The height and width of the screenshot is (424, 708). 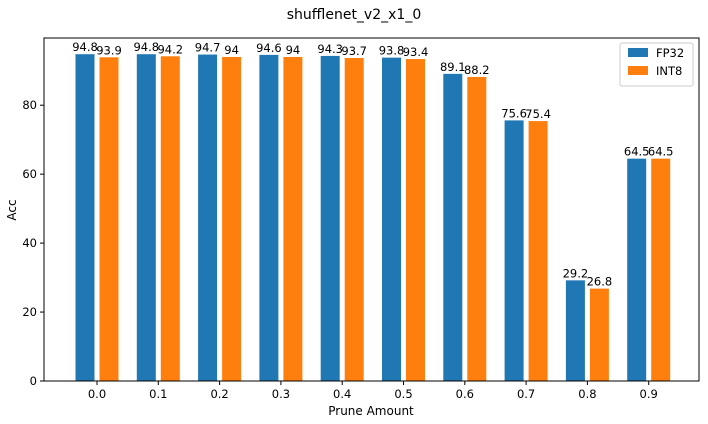 I want to click on x-tick-label: 0.3, so click(x=281, y=394).